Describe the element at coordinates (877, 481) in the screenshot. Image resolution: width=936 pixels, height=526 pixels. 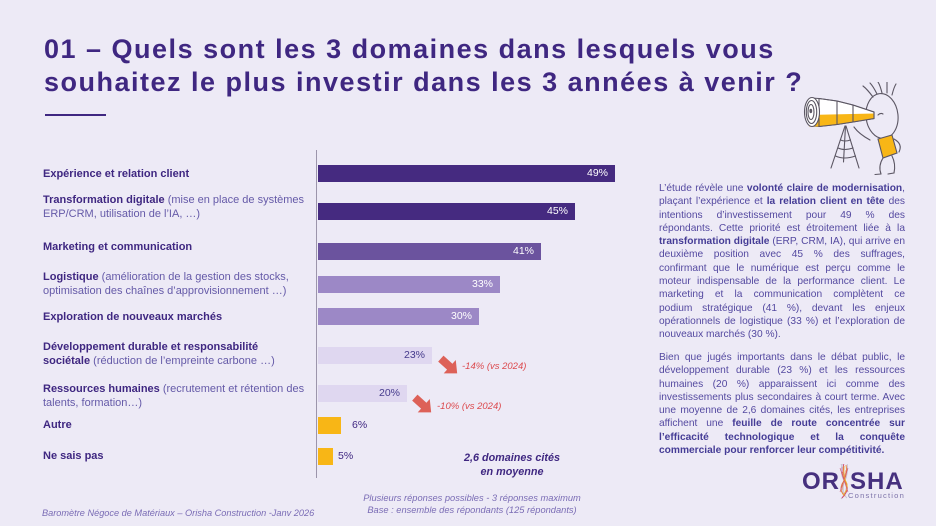
I see `svg-text: SHA` at that location.